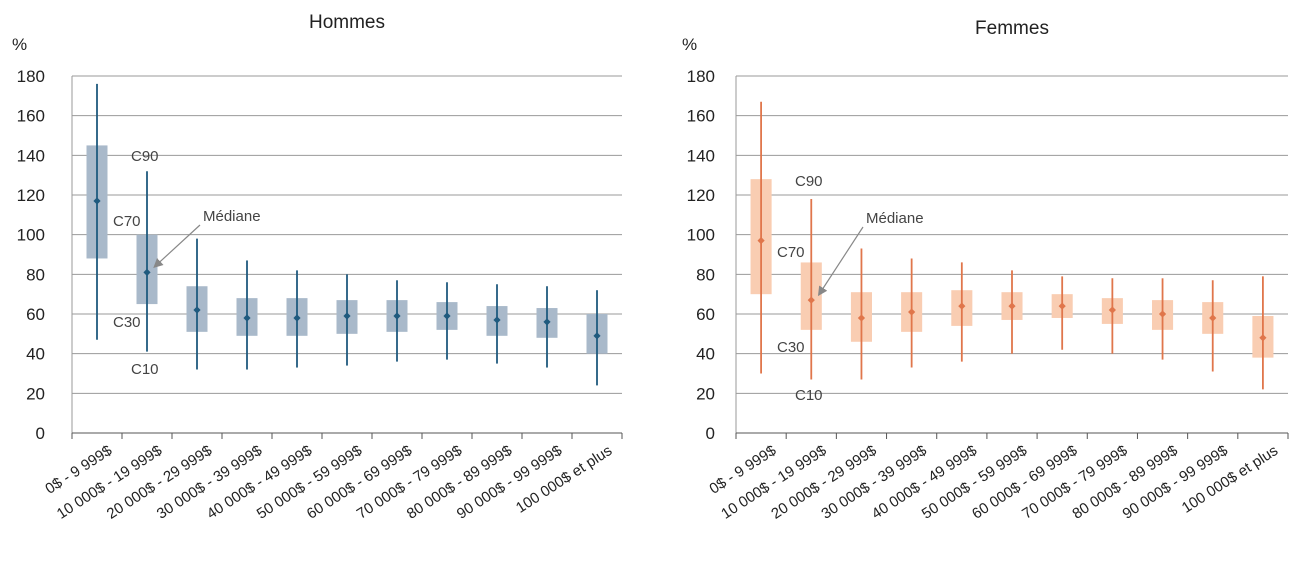 Image resolution: width=1295 pixels, height=563 pixels. I want to click on femmes-annotation-c70: C70, so click(791, 252).